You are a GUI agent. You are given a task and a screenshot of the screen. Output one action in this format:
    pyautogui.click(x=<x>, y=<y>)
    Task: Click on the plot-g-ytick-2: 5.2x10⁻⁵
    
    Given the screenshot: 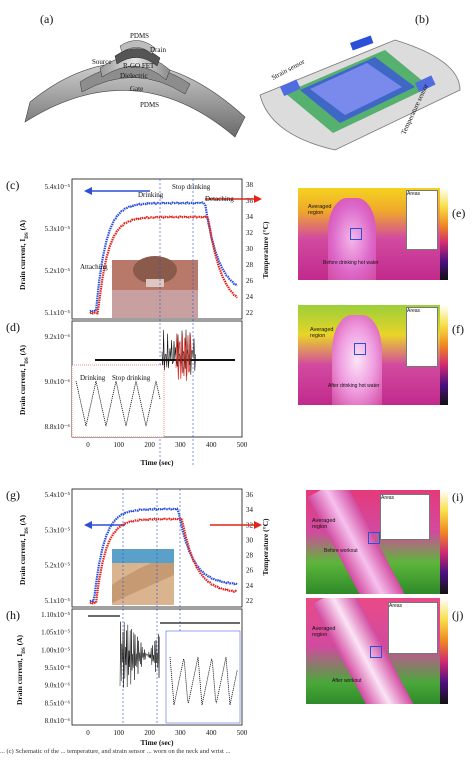 What is the action you would take?
    pyautogui.click(x=58, y=566)
    